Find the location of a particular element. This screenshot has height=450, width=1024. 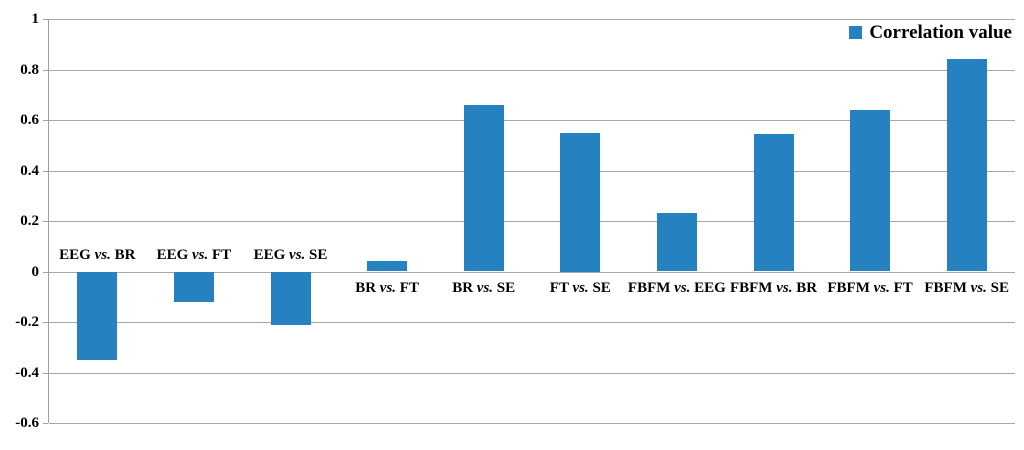

category-label: EEG vs. BR is located at coordinates (97, 254).